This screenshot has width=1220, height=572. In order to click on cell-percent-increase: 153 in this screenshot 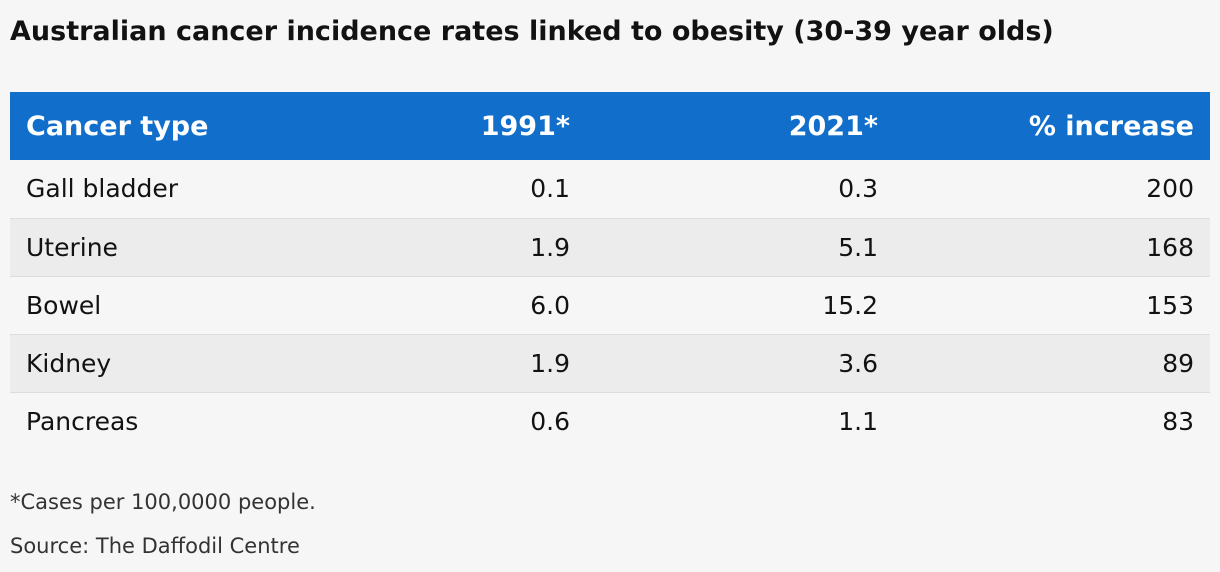, I will do `click(1052, 304)`.